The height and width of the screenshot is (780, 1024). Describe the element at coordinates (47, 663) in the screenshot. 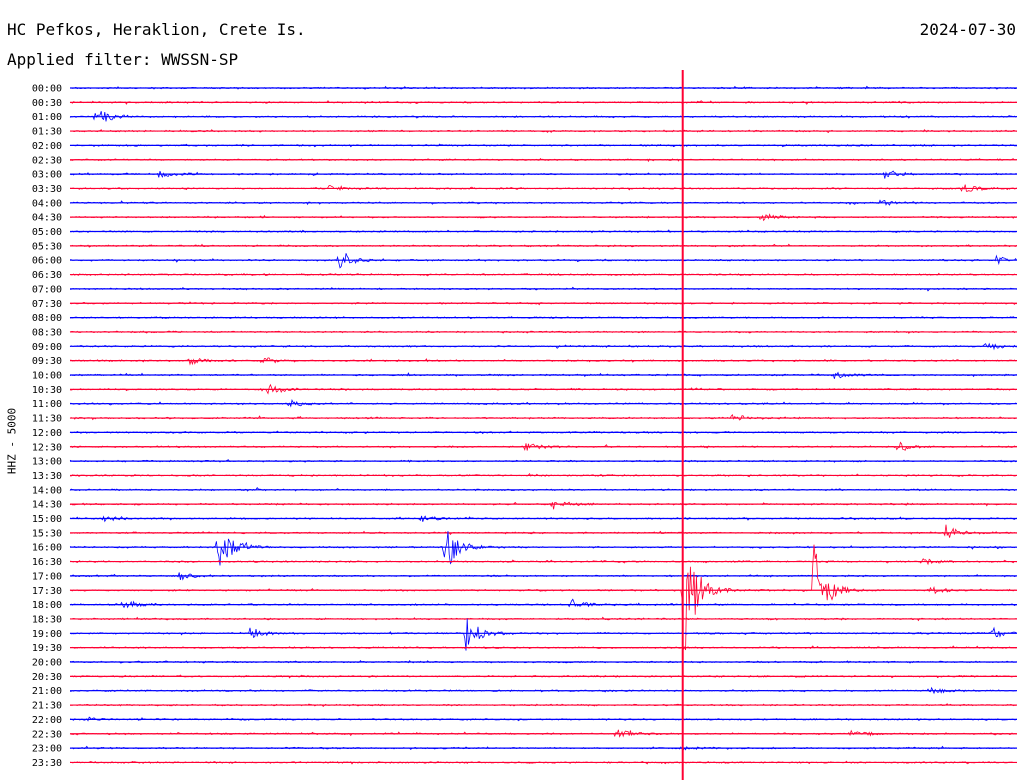

I see `row-time-label: 20:00` at that location.